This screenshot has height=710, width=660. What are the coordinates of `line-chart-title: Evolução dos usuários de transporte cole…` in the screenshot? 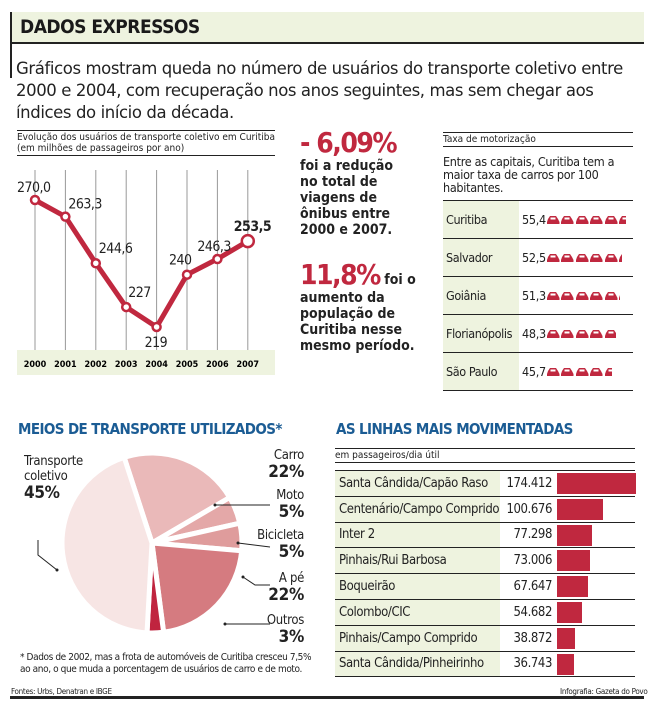 It's located at (146, 143).